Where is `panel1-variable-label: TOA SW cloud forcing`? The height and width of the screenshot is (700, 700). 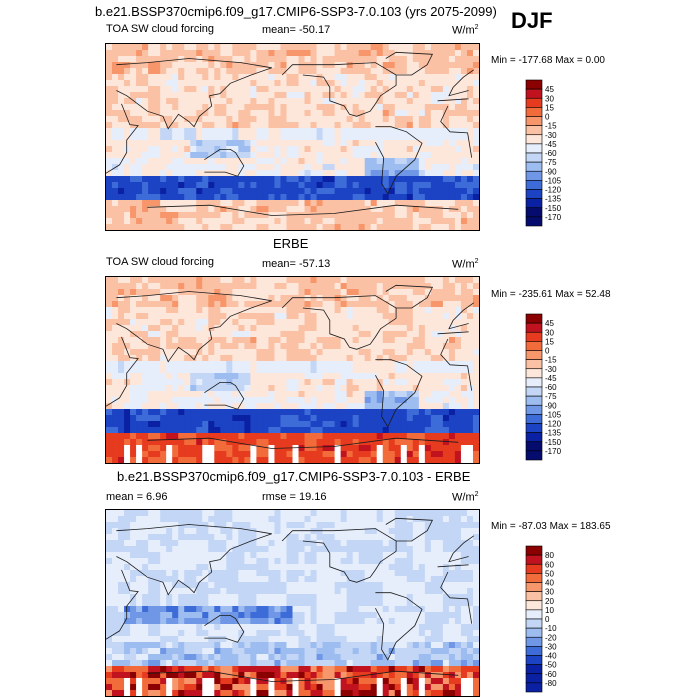
panel1-variable-label: TOA SW cloud forcing is located at coordinates (160, 29).